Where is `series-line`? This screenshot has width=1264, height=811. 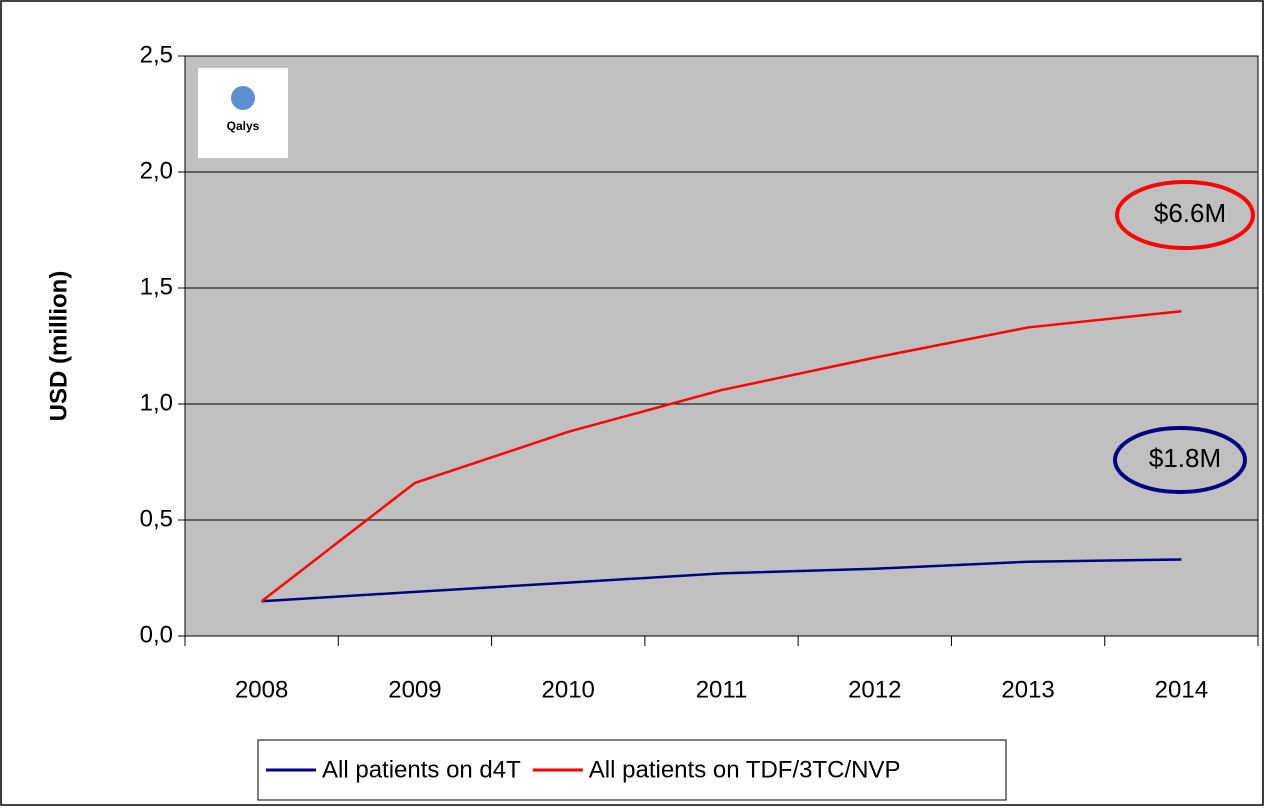 series-line is located at coordinates (721, 580).